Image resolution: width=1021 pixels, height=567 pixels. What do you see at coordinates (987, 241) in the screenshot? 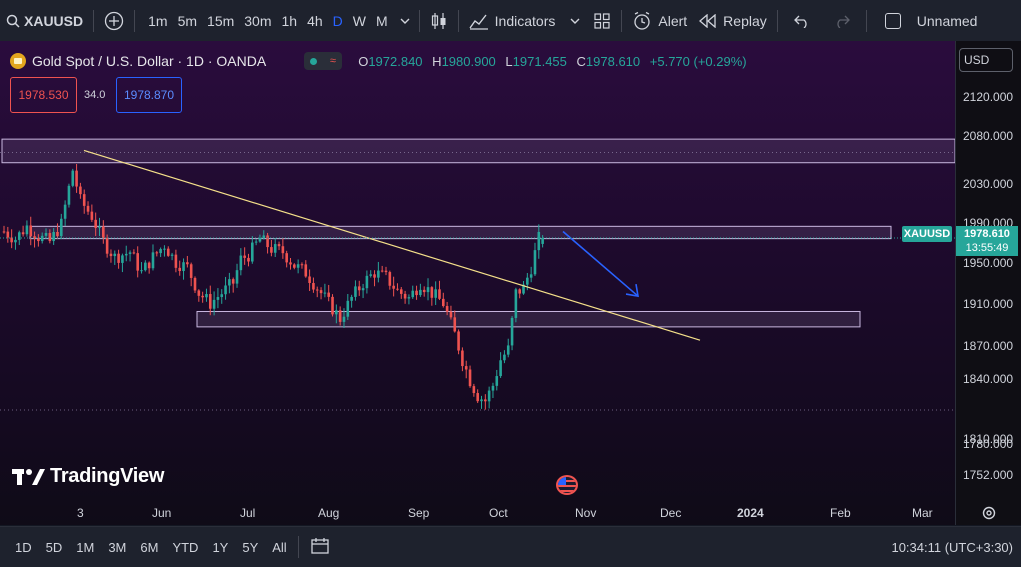
I see `last-price-label: 1978.610 13:55:49` at bounding box center [987, 241].